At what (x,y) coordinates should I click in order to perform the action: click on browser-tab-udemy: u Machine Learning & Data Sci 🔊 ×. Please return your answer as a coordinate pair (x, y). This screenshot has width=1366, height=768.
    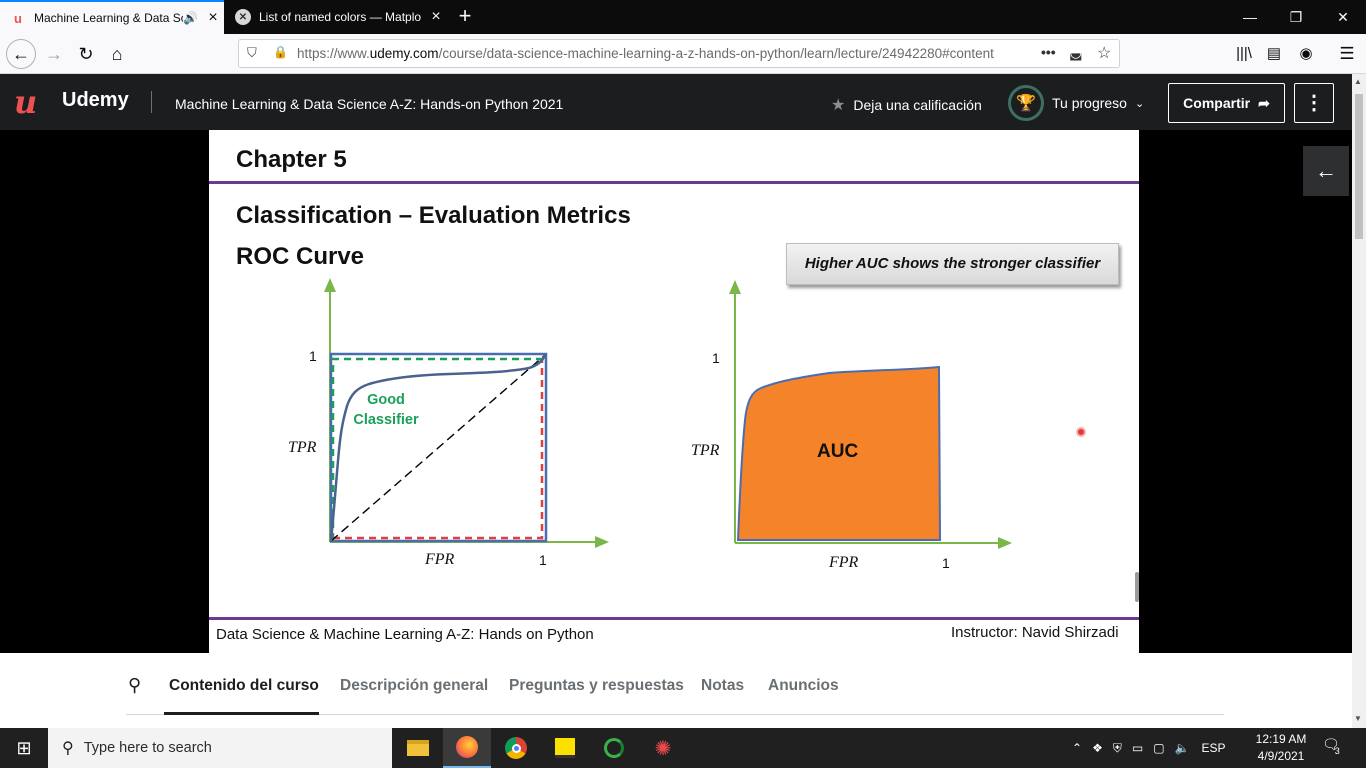
    Looking at the image, I should click on (112, 17).